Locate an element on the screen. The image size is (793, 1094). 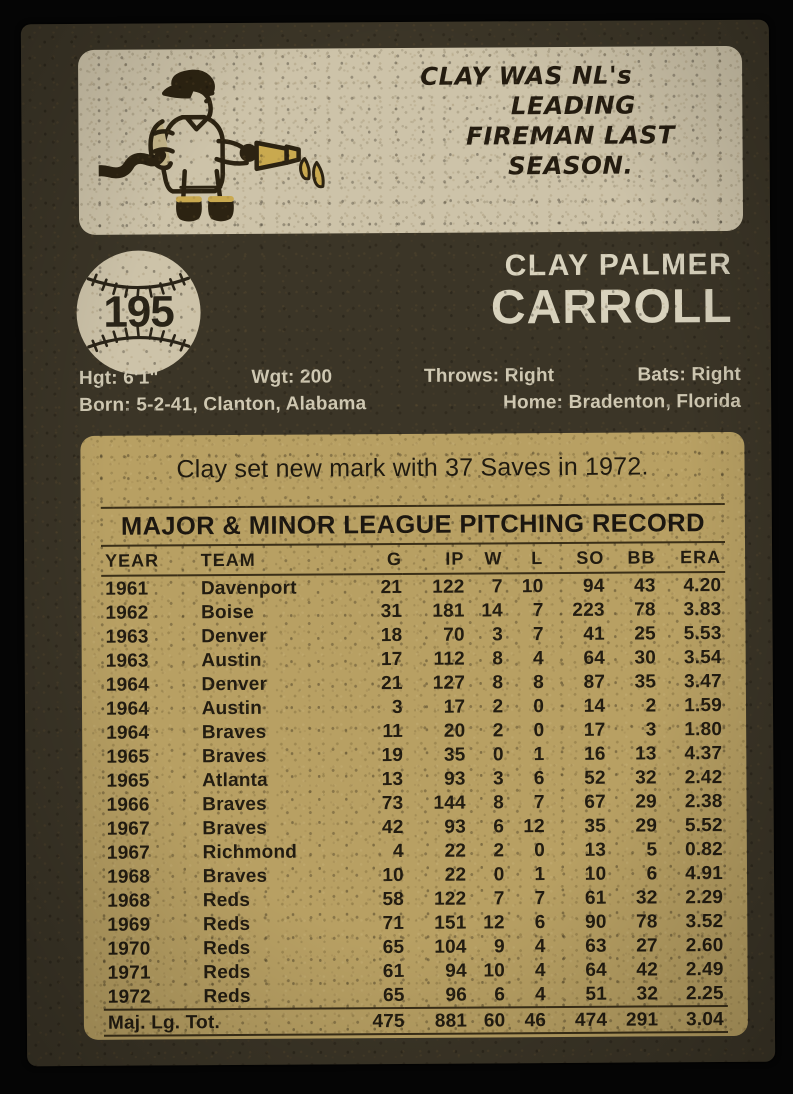
cell-ip: 70 is located at coordinates (454, 635).